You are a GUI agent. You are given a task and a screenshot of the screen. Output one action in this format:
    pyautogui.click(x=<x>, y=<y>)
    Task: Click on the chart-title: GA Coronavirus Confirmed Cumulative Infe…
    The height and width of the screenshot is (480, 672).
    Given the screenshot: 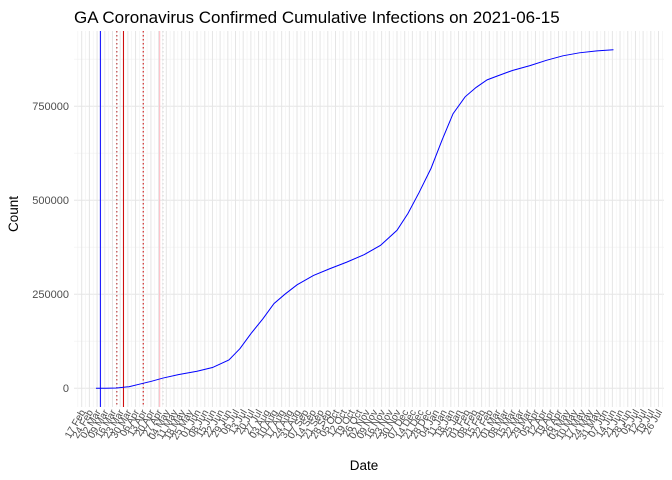 What is the action you would take?
    pyautogui.click(x=317, y=17)
    